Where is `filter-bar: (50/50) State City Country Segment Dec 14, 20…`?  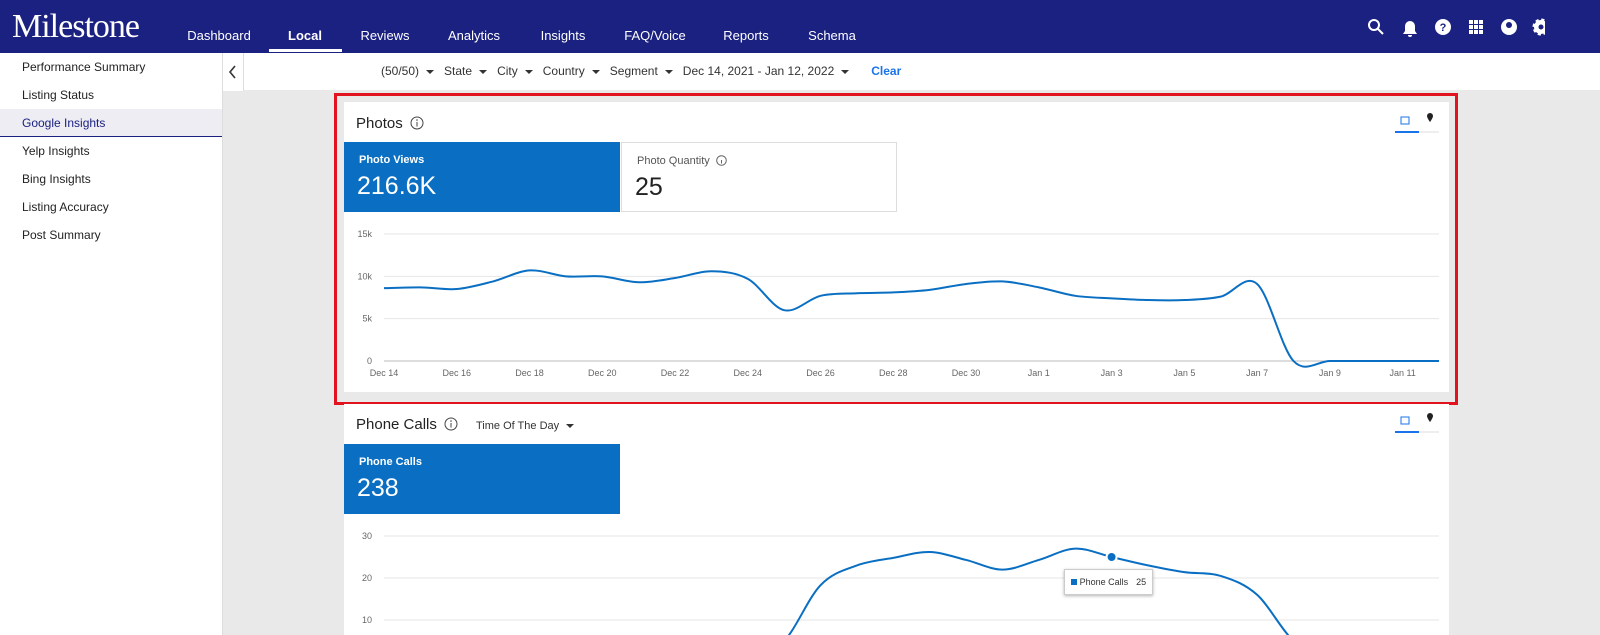 filter-bar: (50/50) State City Country Segment Dec 14, 20… is located at coordinates (922, 71).